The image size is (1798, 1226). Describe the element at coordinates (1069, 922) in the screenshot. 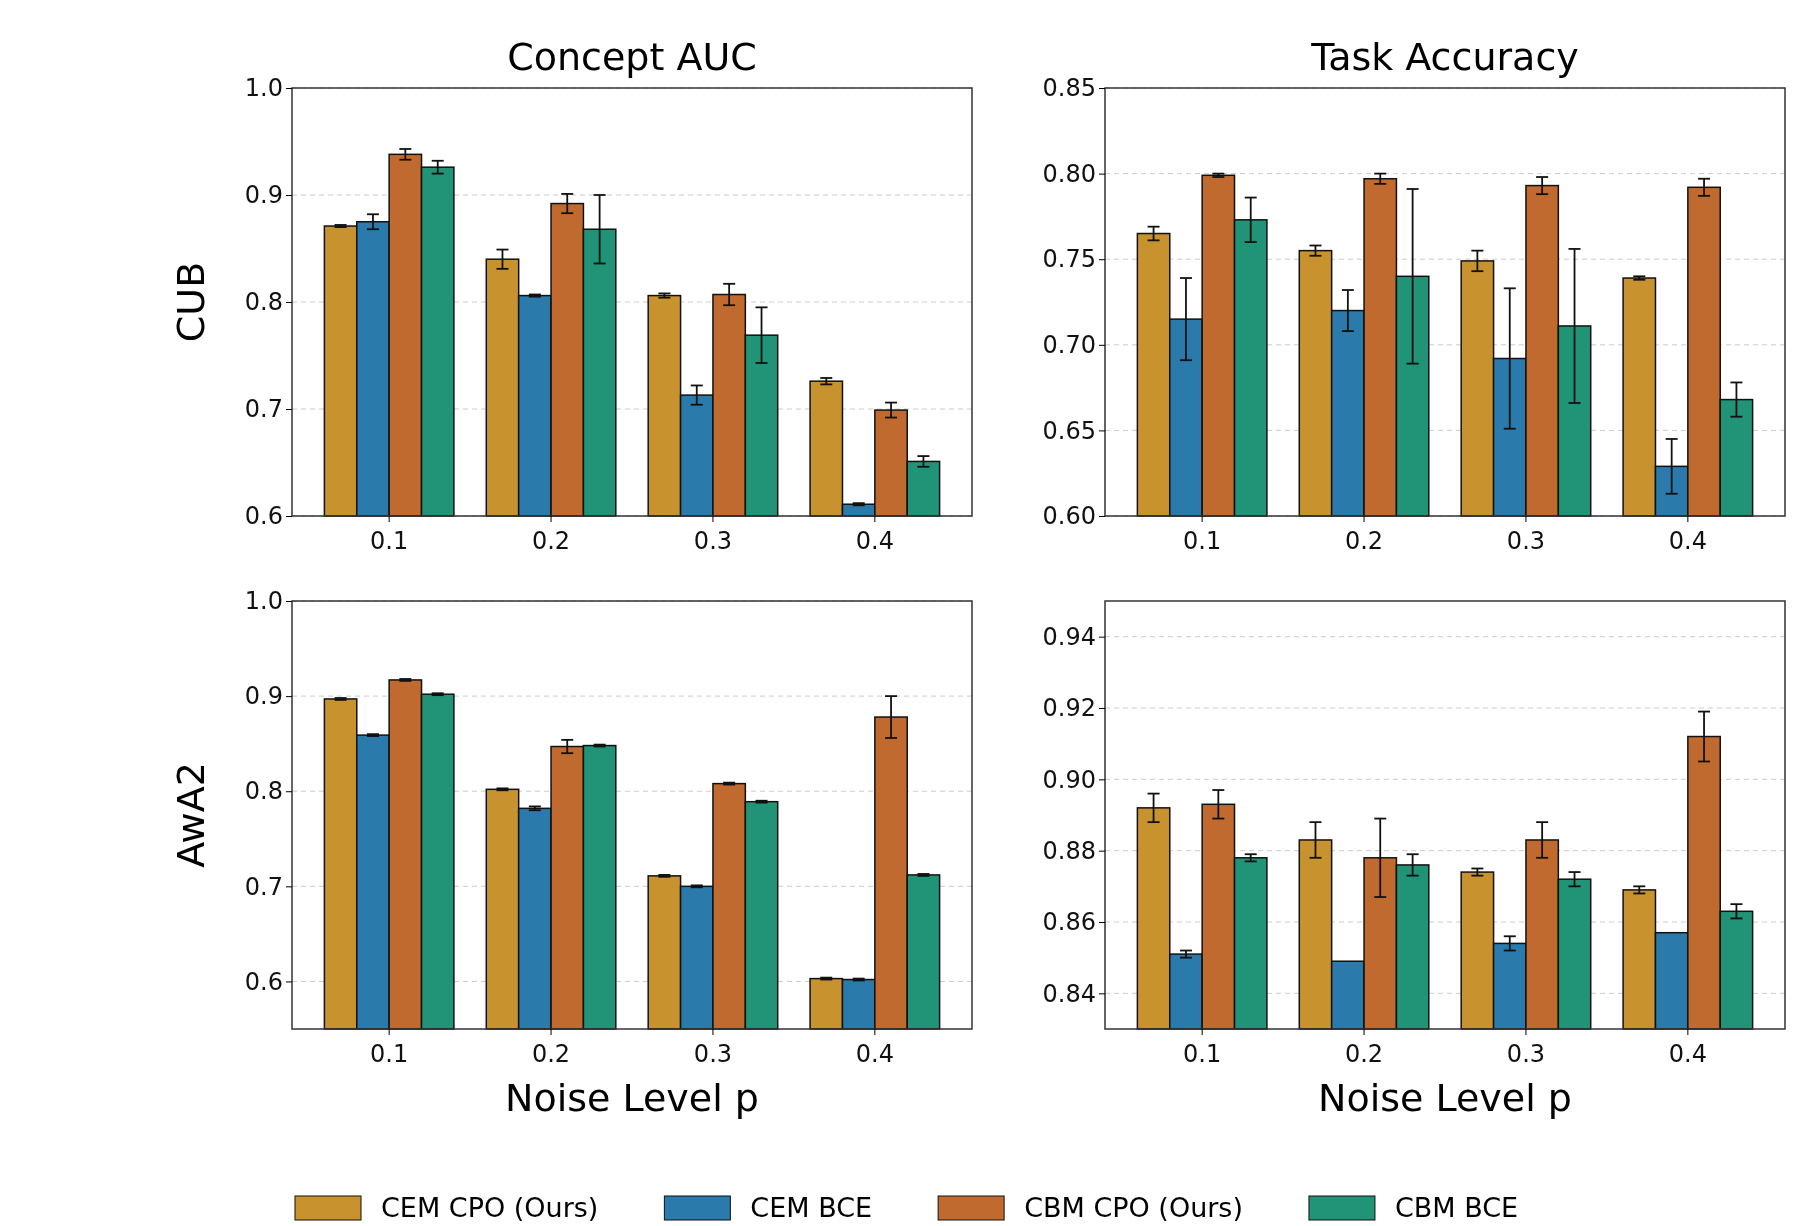

I see `y-tick-label: 0.86` at that location.